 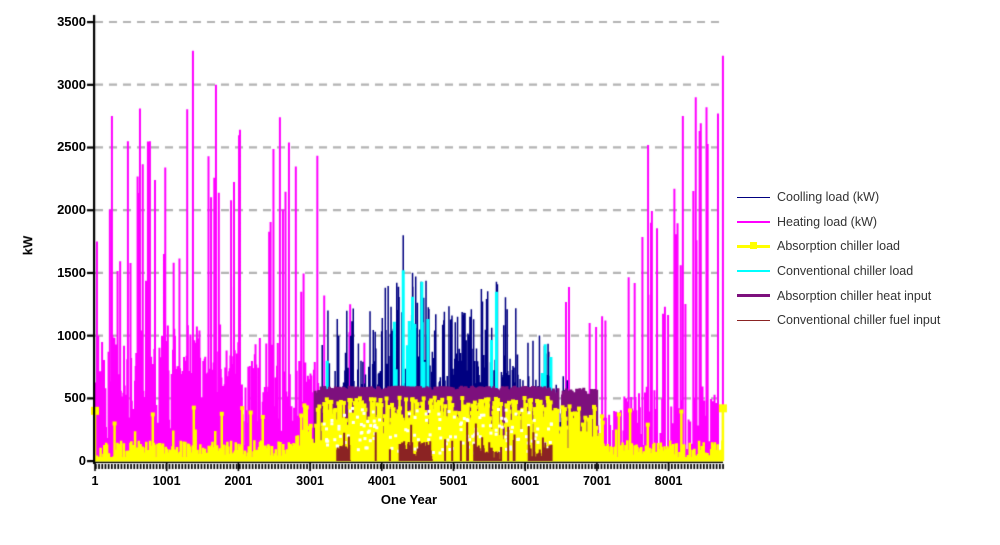 I want to click on legend-swatch-coolling-load-kw, so click(x=753, y=197).